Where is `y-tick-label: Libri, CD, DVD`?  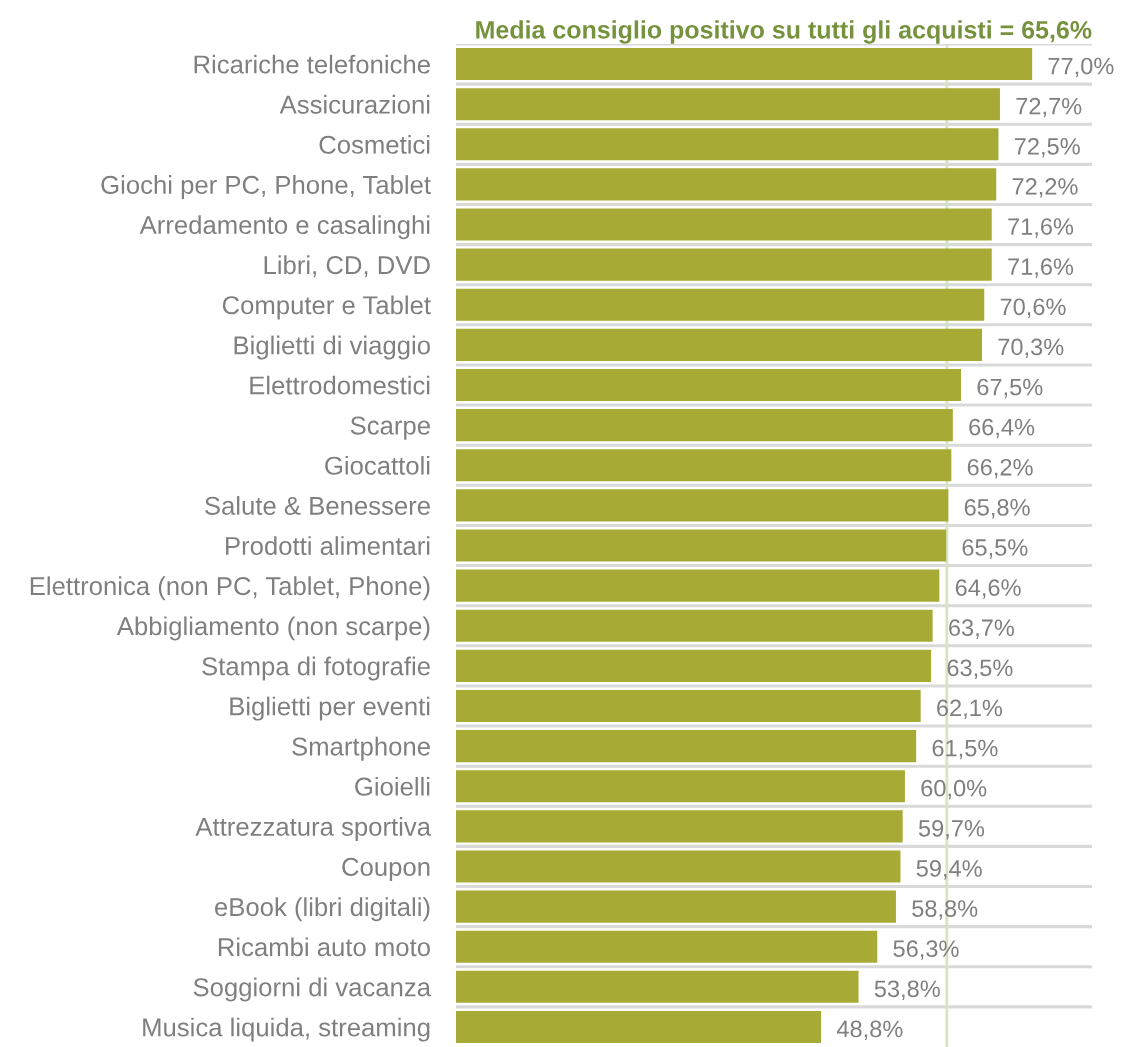 y-tick-label: Libri, CD, DVD is located at coordinates (347, 266).